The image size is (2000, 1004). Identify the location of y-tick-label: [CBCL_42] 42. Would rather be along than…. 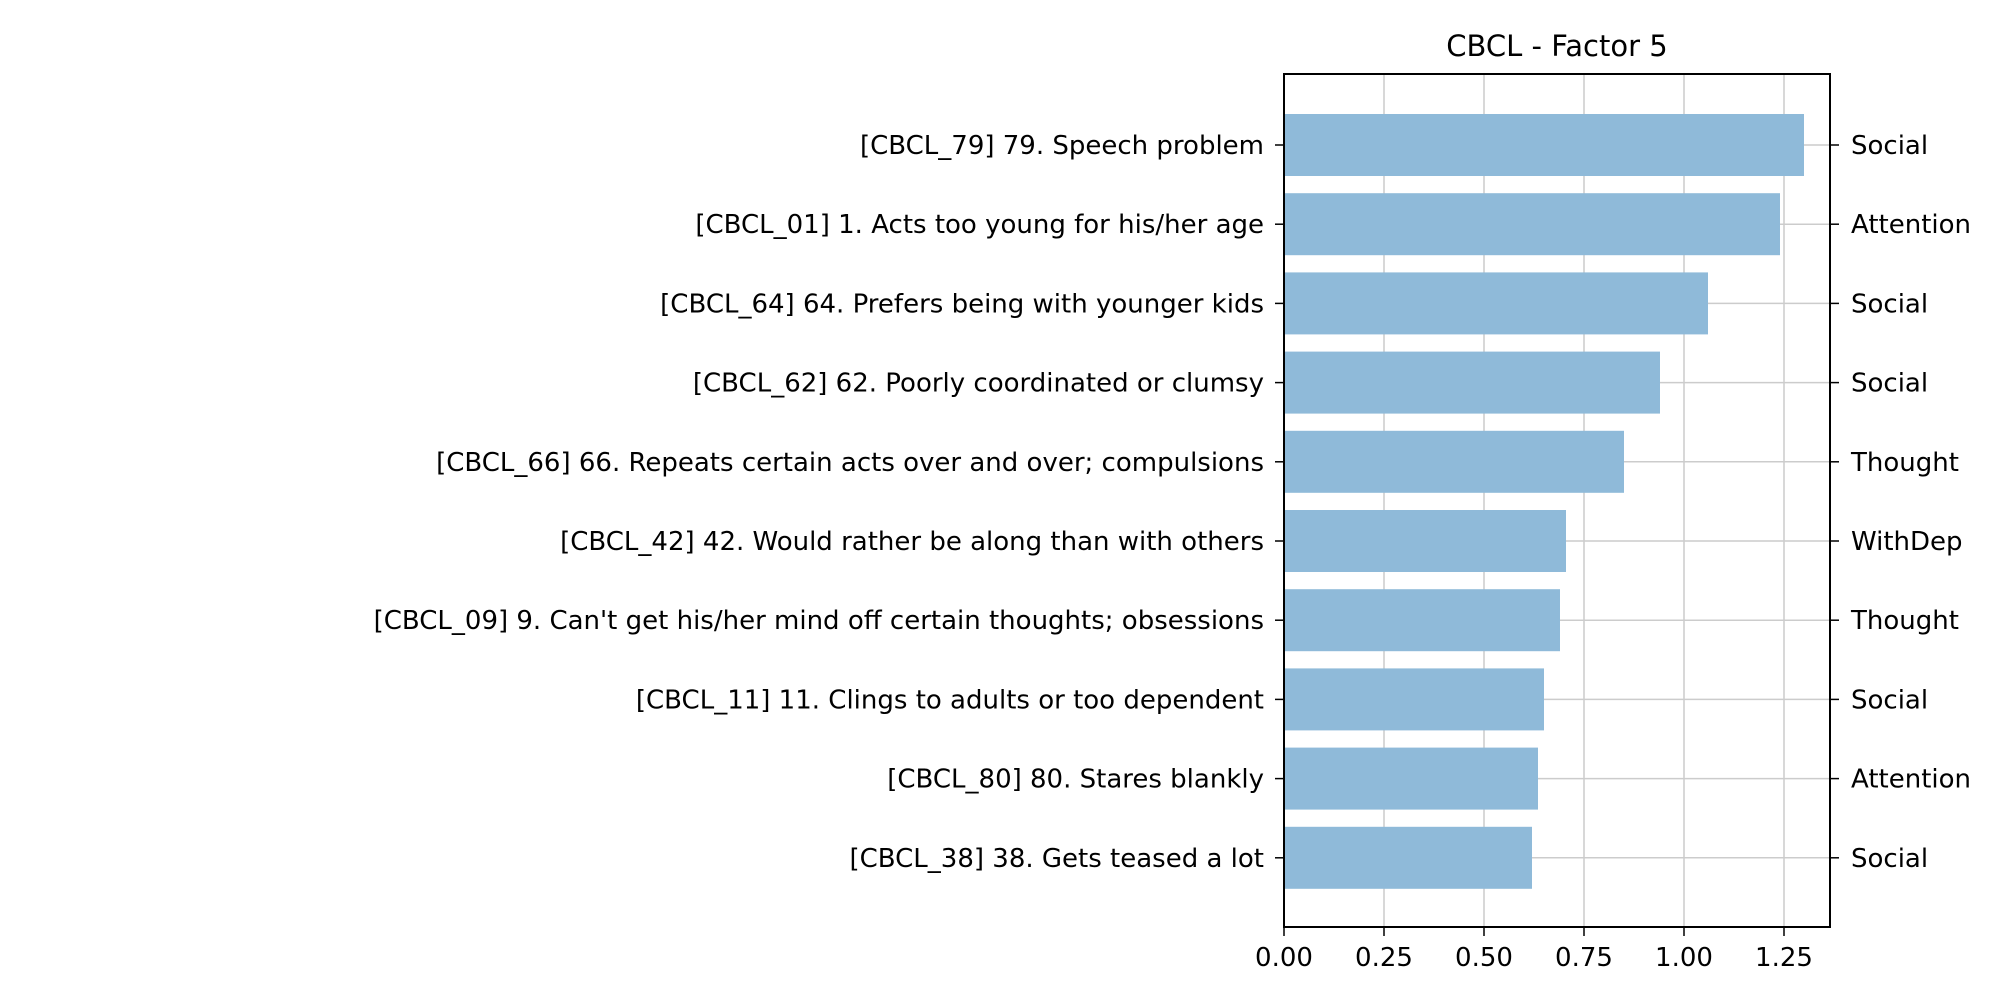
(912, 542).